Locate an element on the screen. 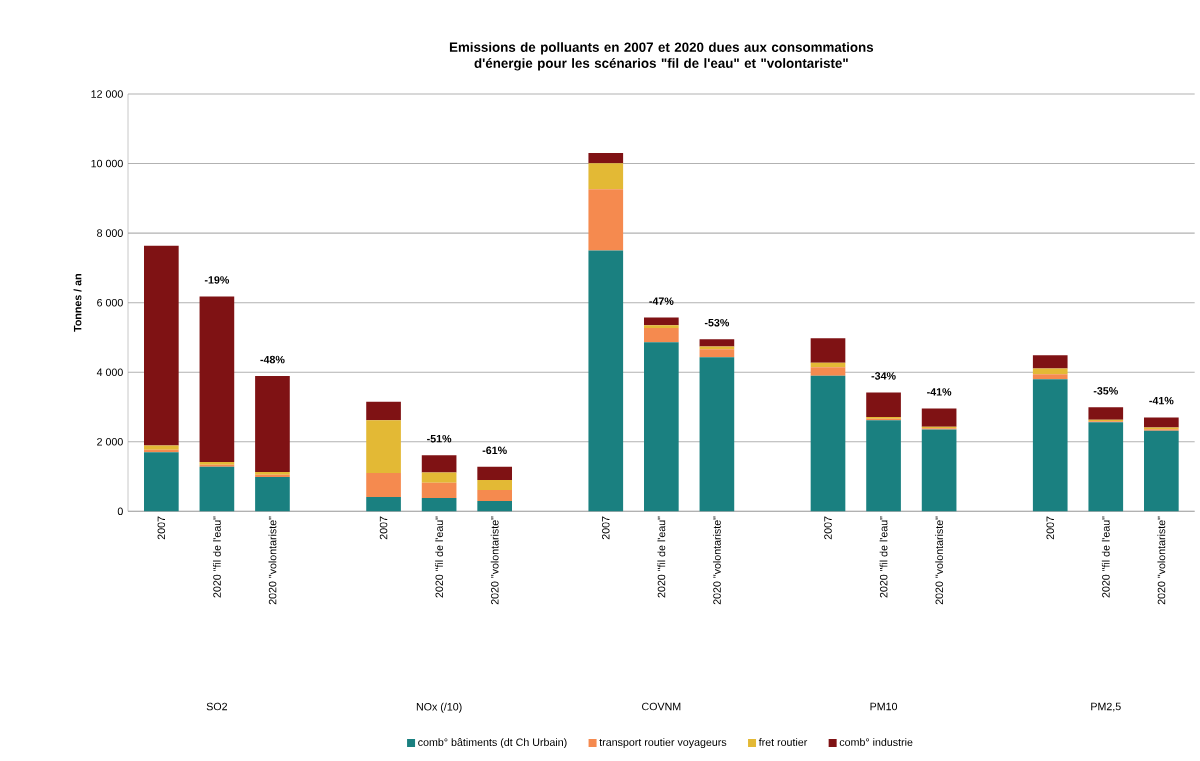  text: PM10 is located at coordinates (884, 706).